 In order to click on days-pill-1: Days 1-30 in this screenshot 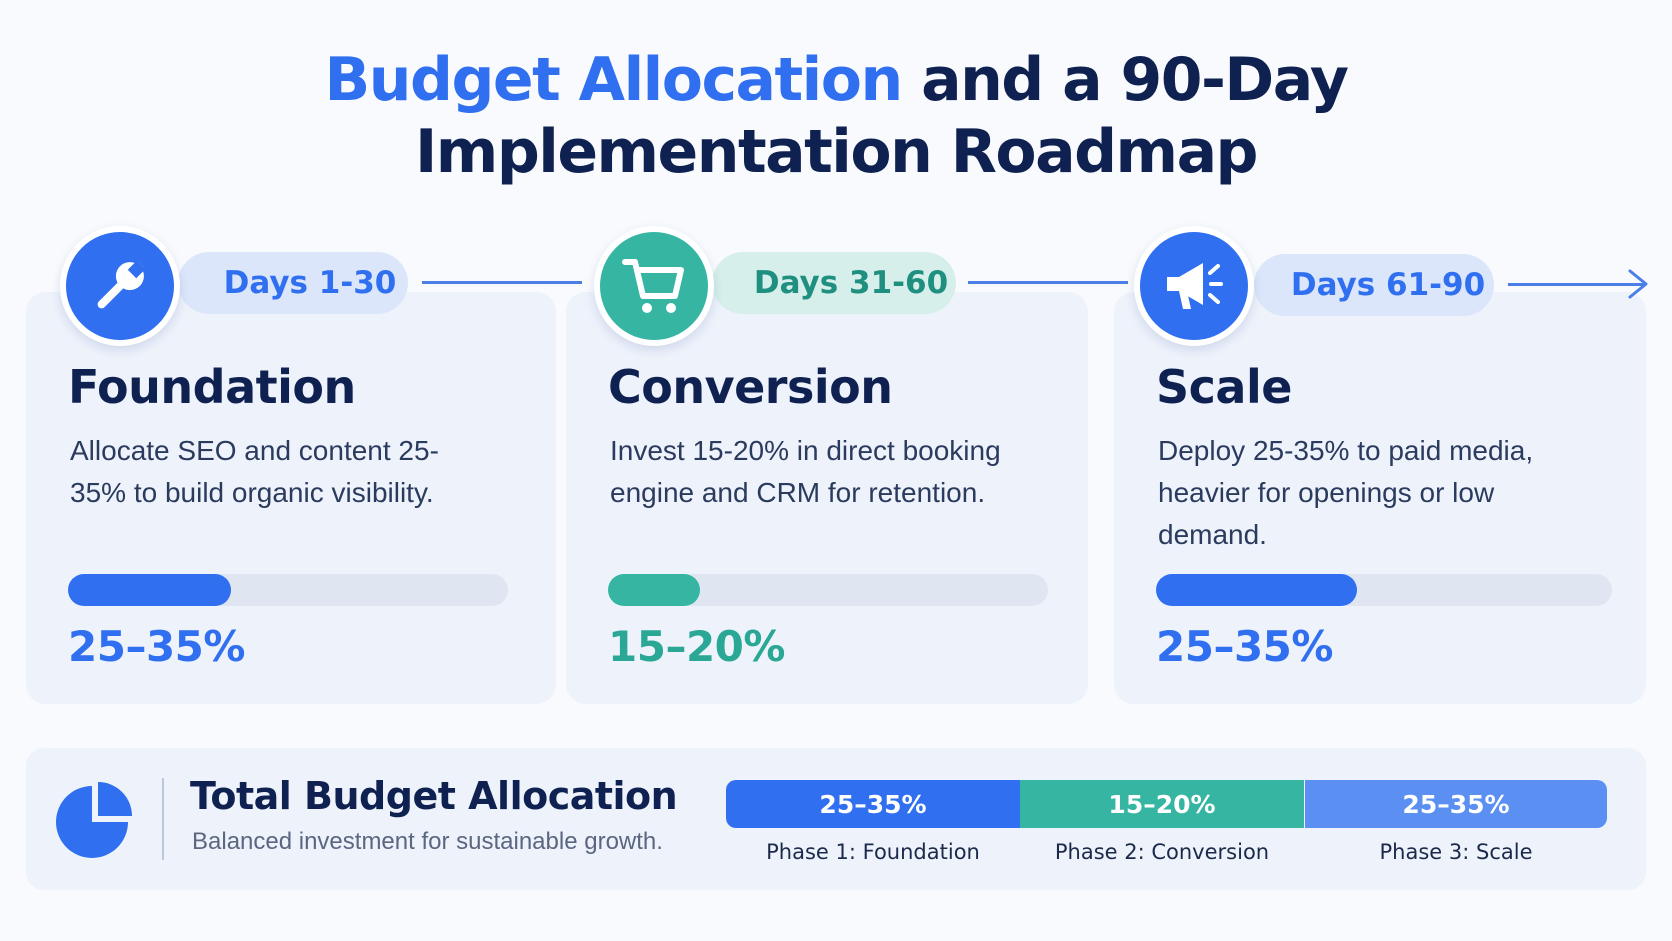, I will do `click(293, 283)`.